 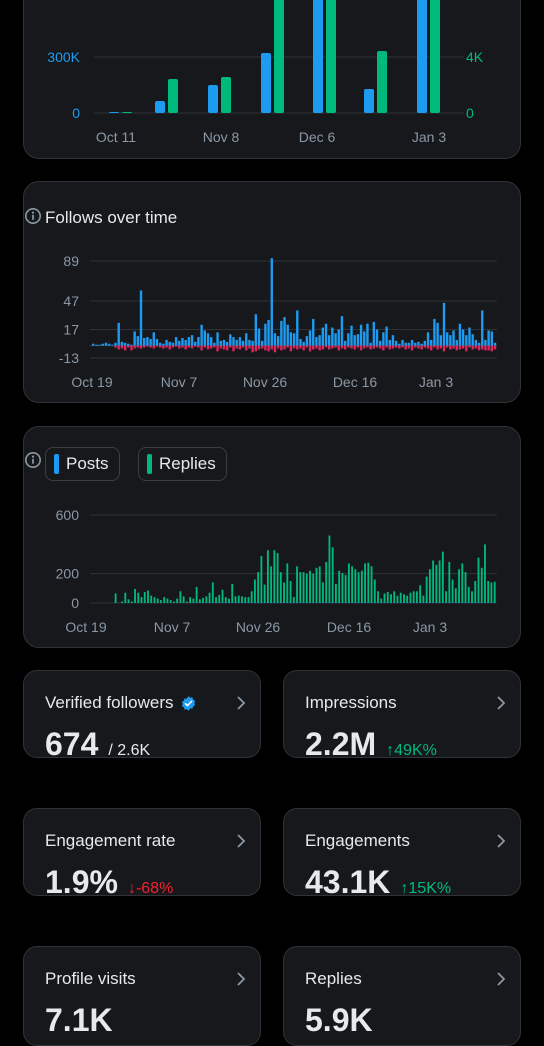 What do you see at coordinates (402, 996) in the screenshot?
I see `replies-card: Replies 5.9K` at bounding box center [402, 996].